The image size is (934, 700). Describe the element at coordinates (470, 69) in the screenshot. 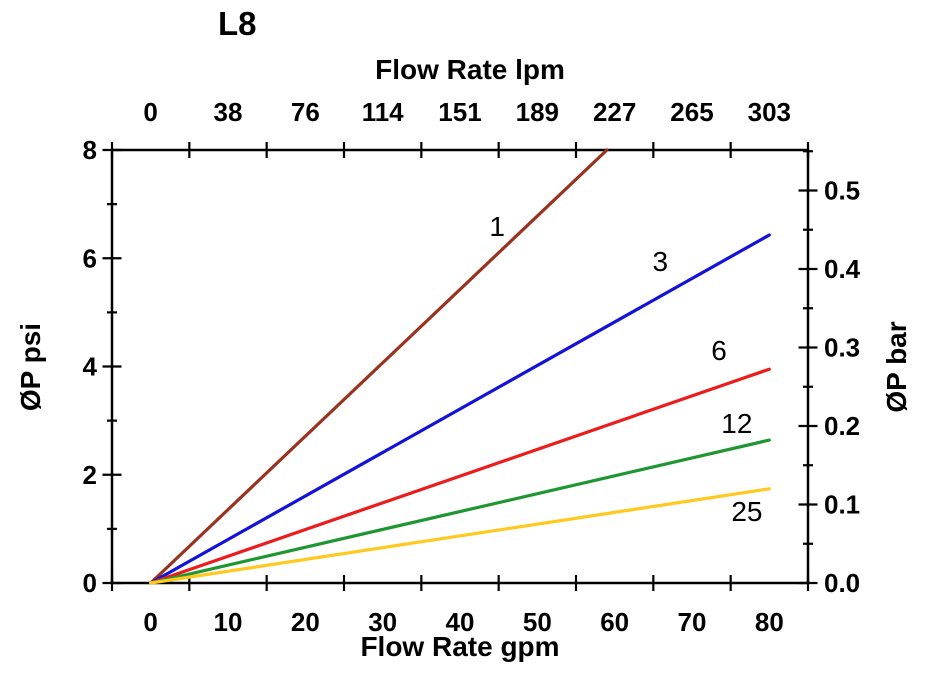

I see `top-axis-title: Flow Rate lpm` at that location.